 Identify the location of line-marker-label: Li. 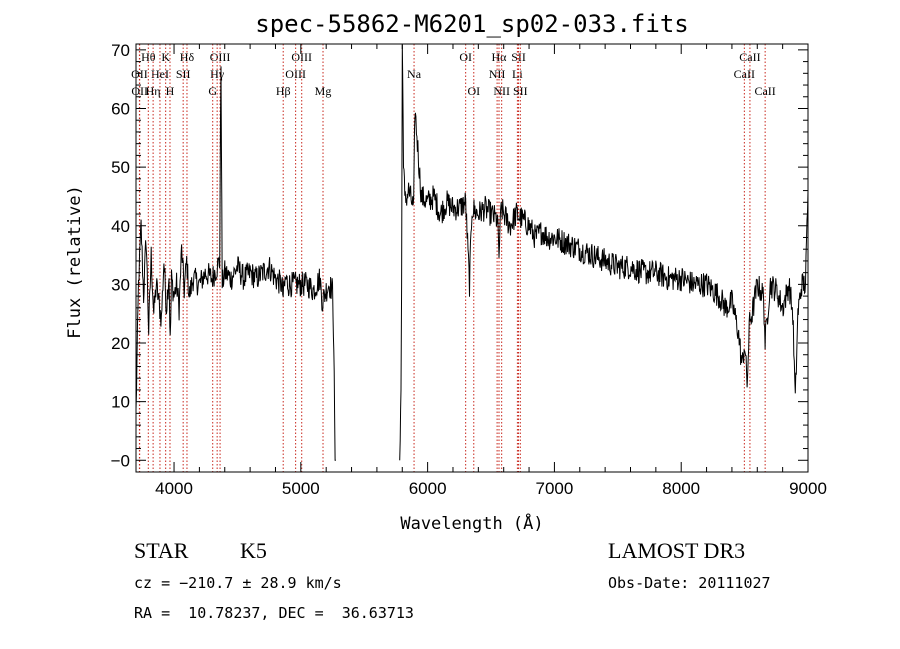
(517, 74).